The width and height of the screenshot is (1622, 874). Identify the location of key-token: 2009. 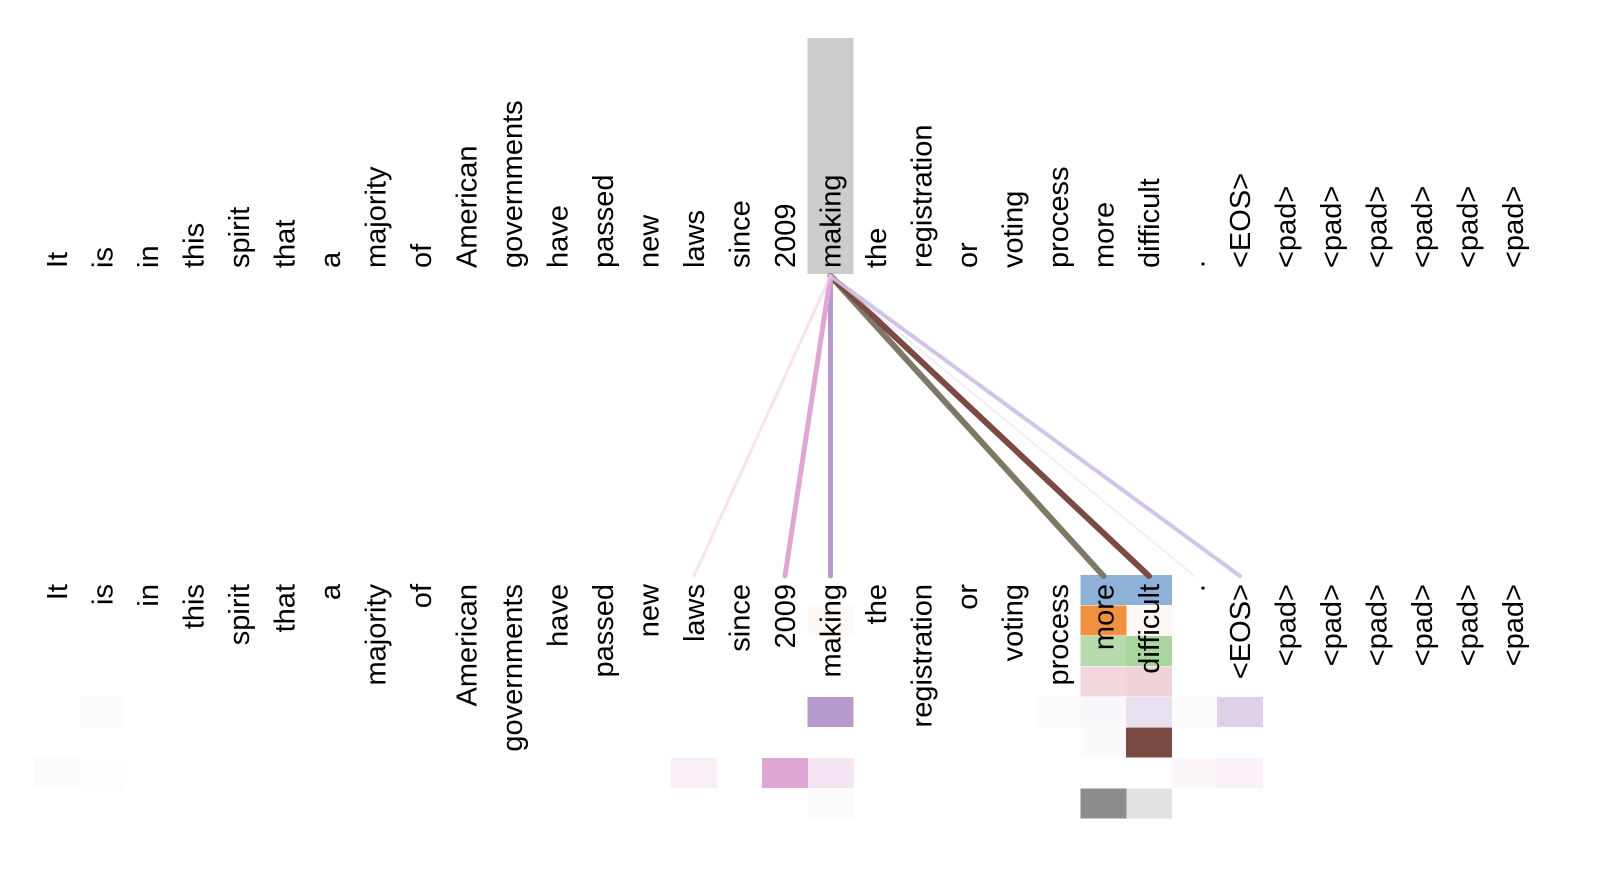
(786, 616).